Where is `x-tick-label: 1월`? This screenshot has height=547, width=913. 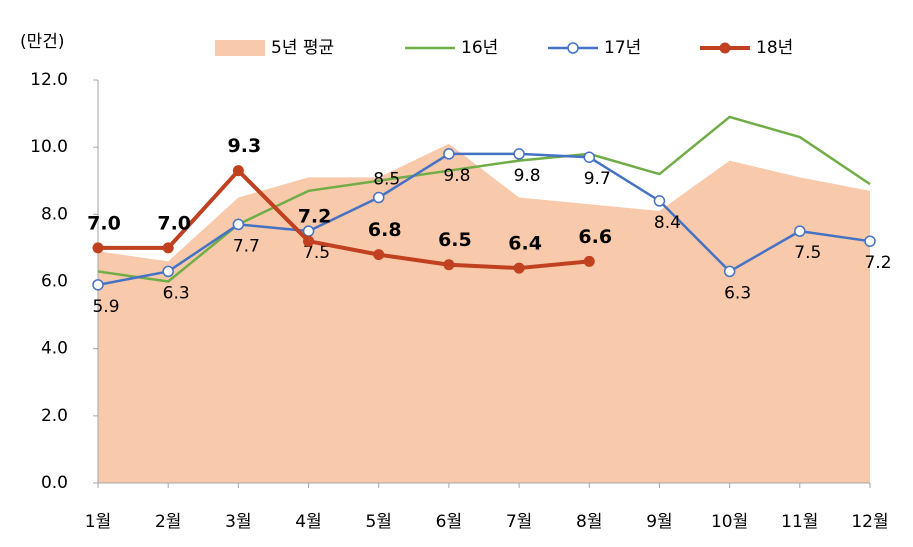
x-tick-label: 1월 is located at coordinates (98, 522).